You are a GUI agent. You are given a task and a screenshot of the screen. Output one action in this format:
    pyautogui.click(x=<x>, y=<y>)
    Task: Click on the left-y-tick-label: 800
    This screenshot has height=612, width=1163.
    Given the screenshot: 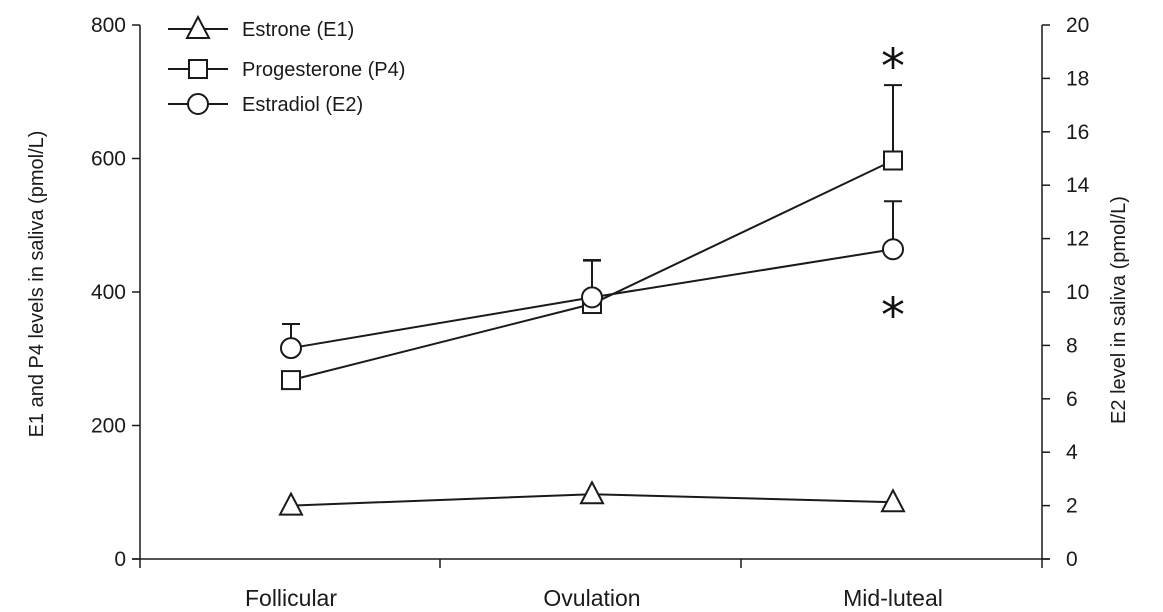 What is the action you would take?
    pyautogui.click(x=108, y=25)
    